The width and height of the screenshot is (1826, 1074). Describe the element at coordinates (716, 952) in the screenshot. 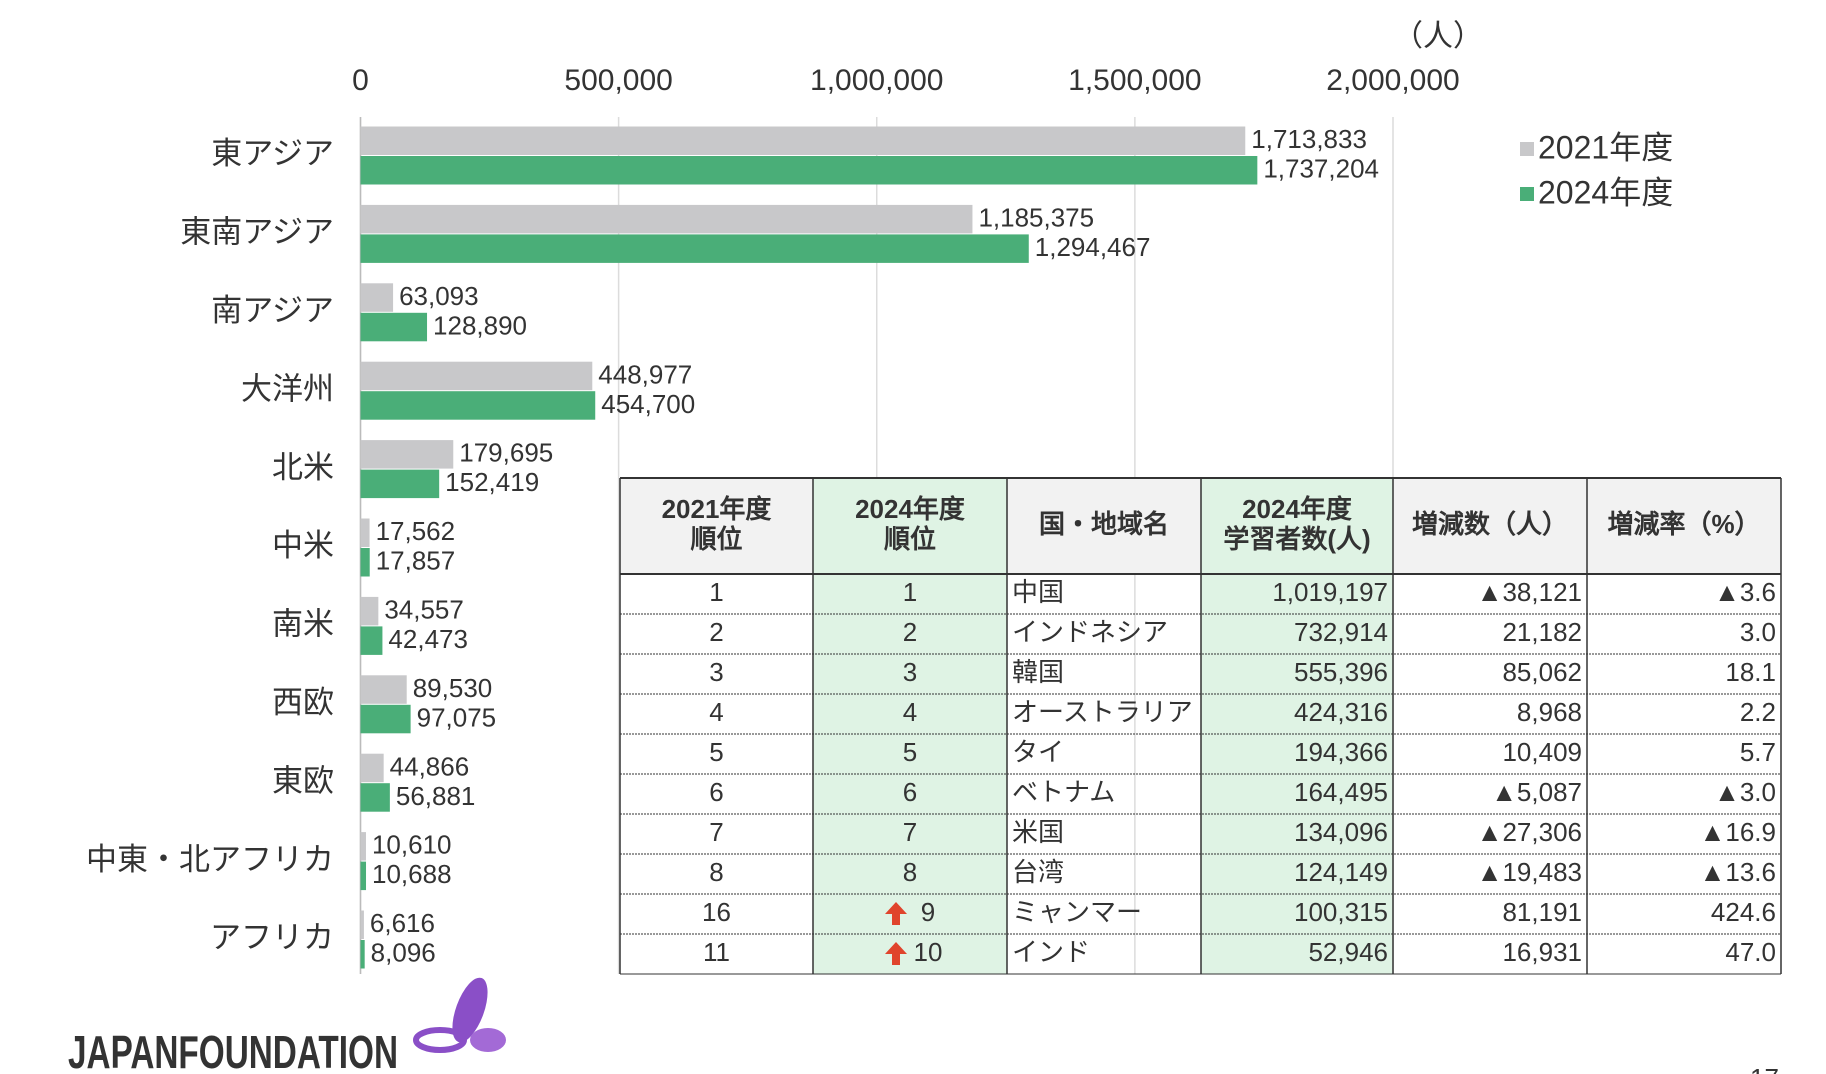

I see `table-cell: 11` at that location.